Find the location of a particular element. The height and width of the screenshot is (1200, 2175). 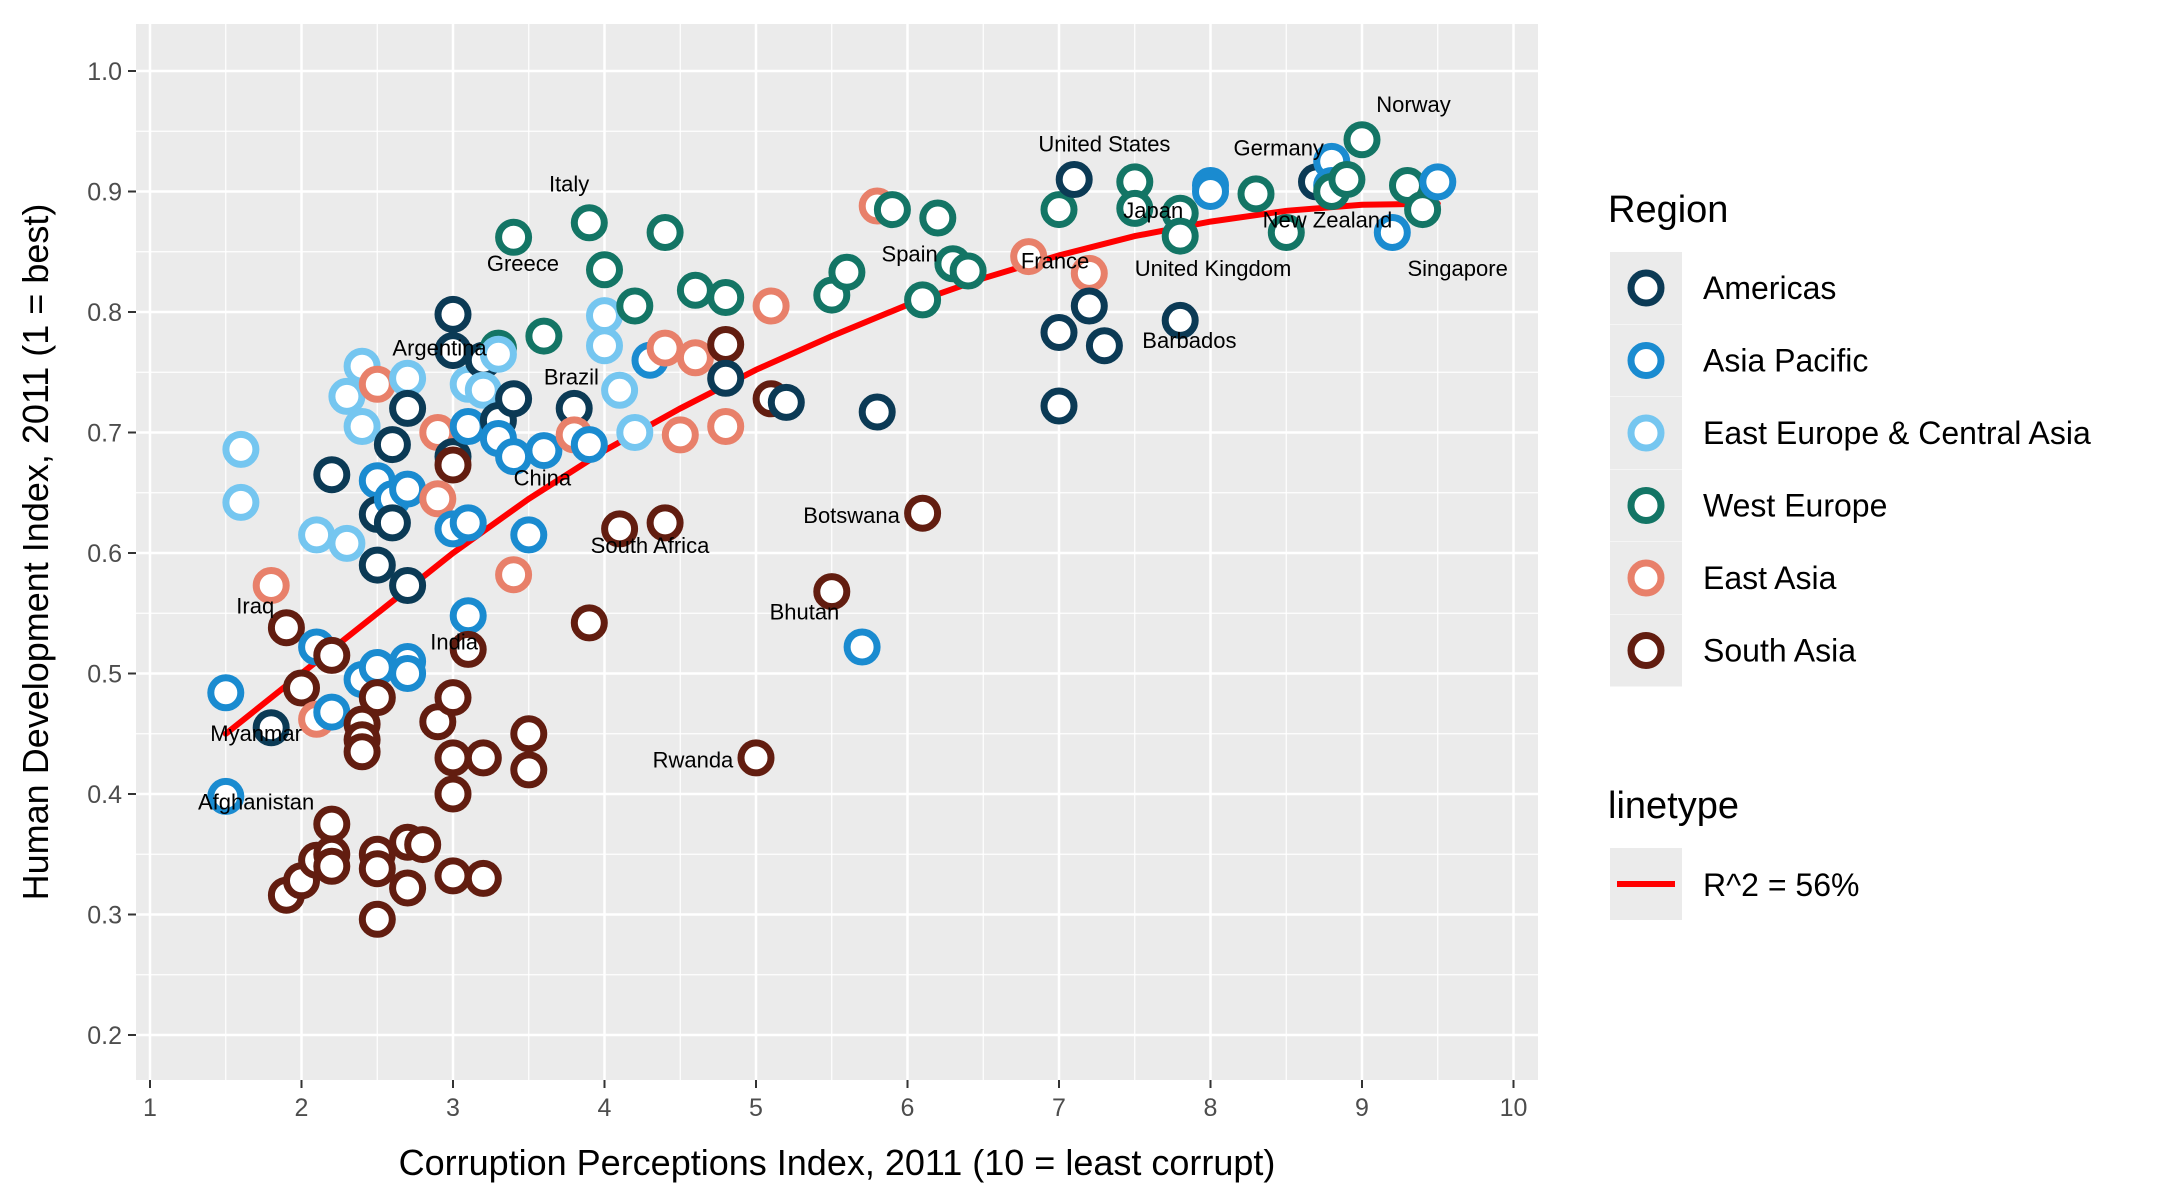

x-tick-label: 10 is located at coordinates (1514, 1108).